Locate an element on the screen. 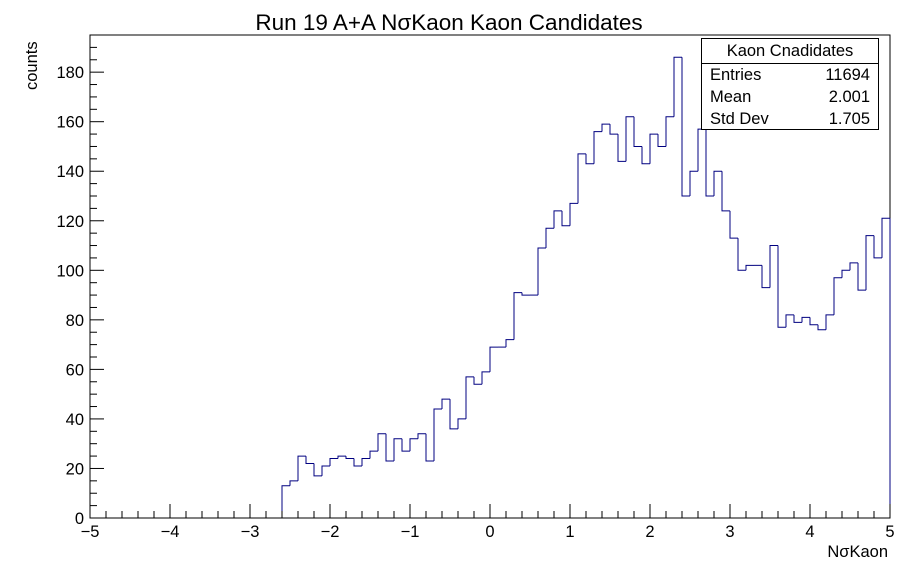 The image size is (898, 576). x-tick-label: 0 is located at coordinates (489, 532).